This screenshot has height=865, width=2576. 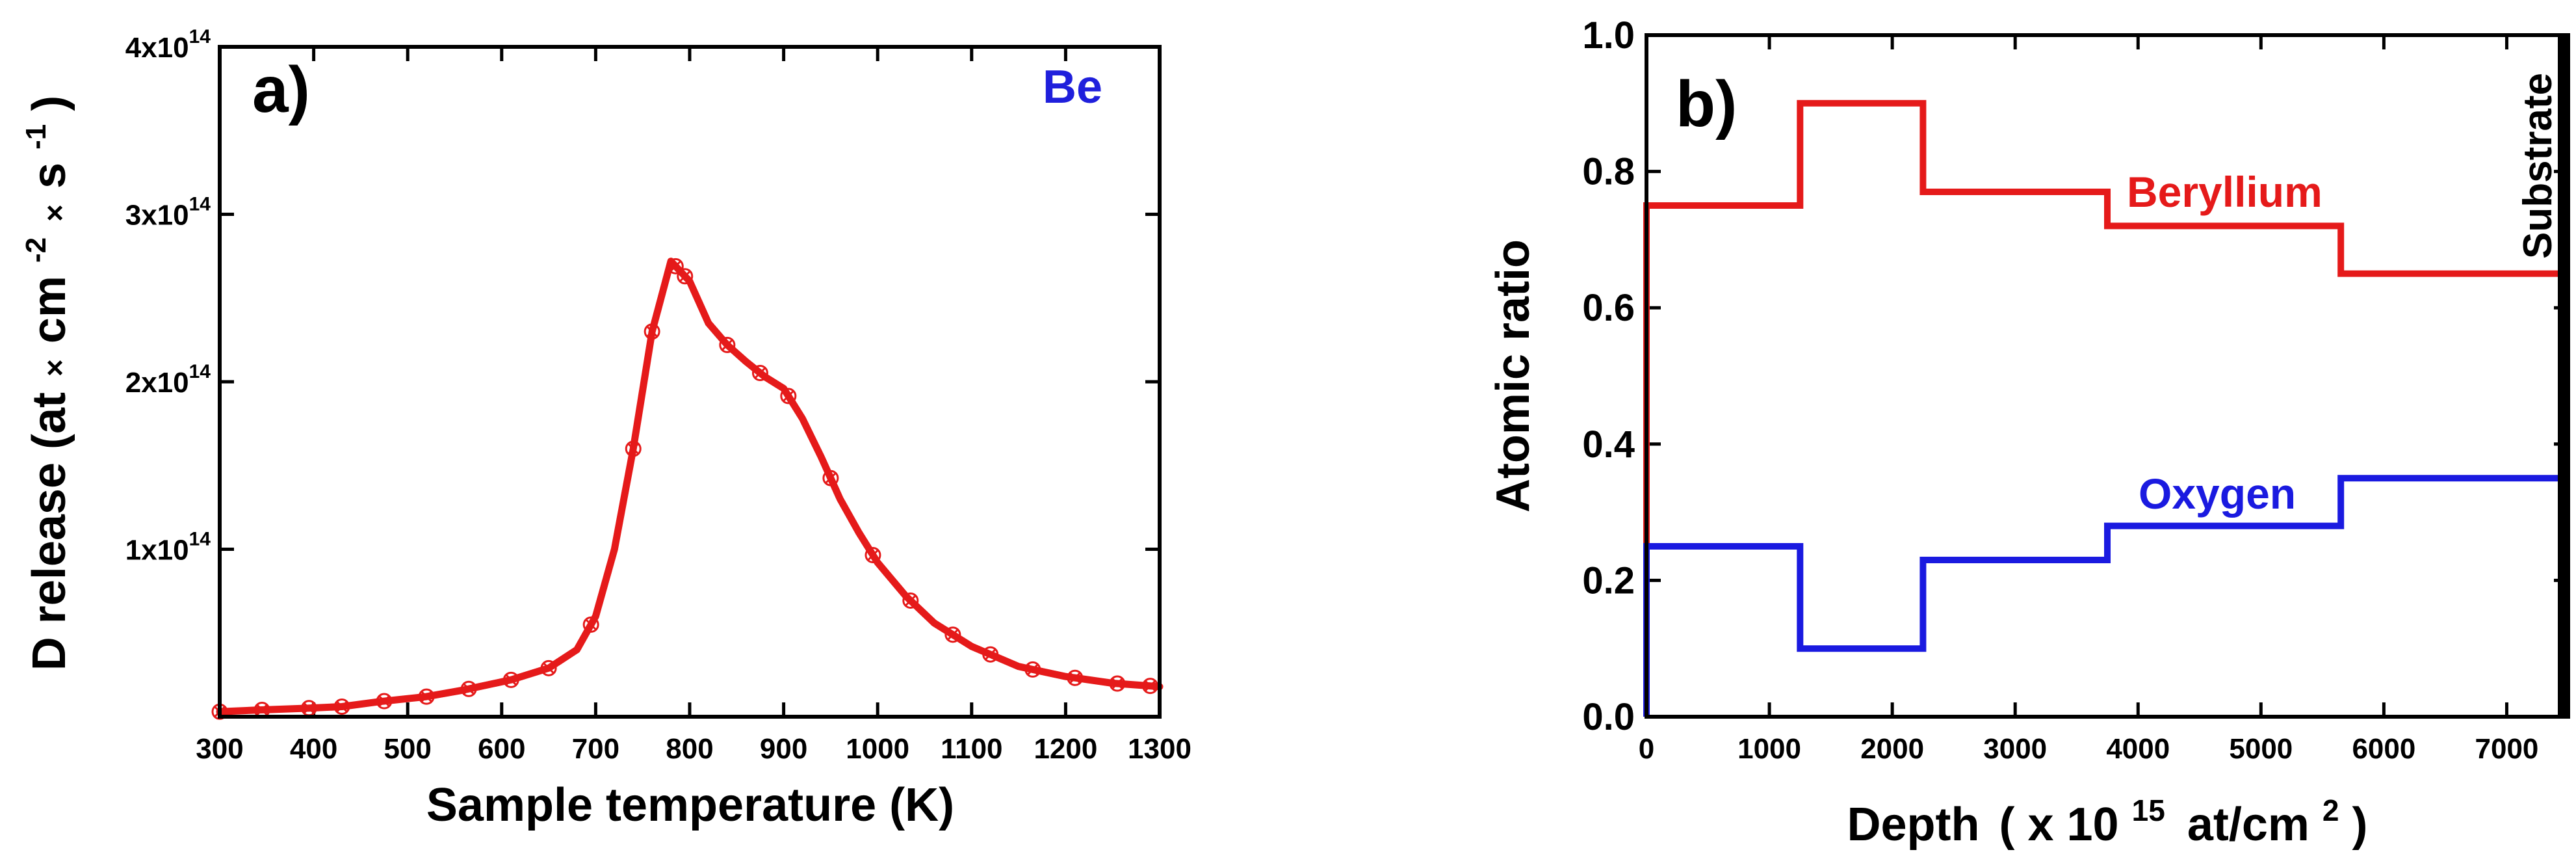 I want to click on panel-a-y-tick-label: 3x10¹⁴, so click(x=168, y=213).